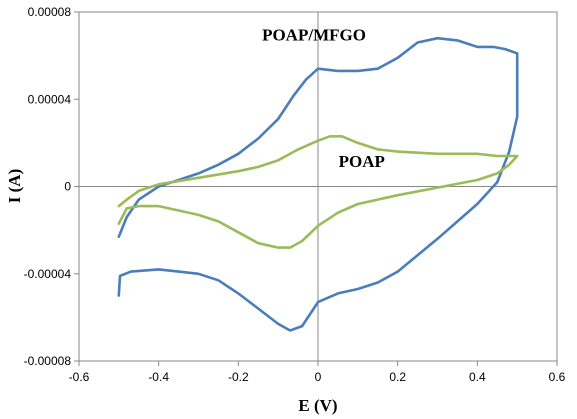 Image resolution: width=577 pixels, height=419 pixels. What do you see at coordinates (51, 186) in the screenshot?
I see `y-axis-ticks: -0.00008 -0.00004 0 0.00004 0.00008` at bounding box center [51, 186].